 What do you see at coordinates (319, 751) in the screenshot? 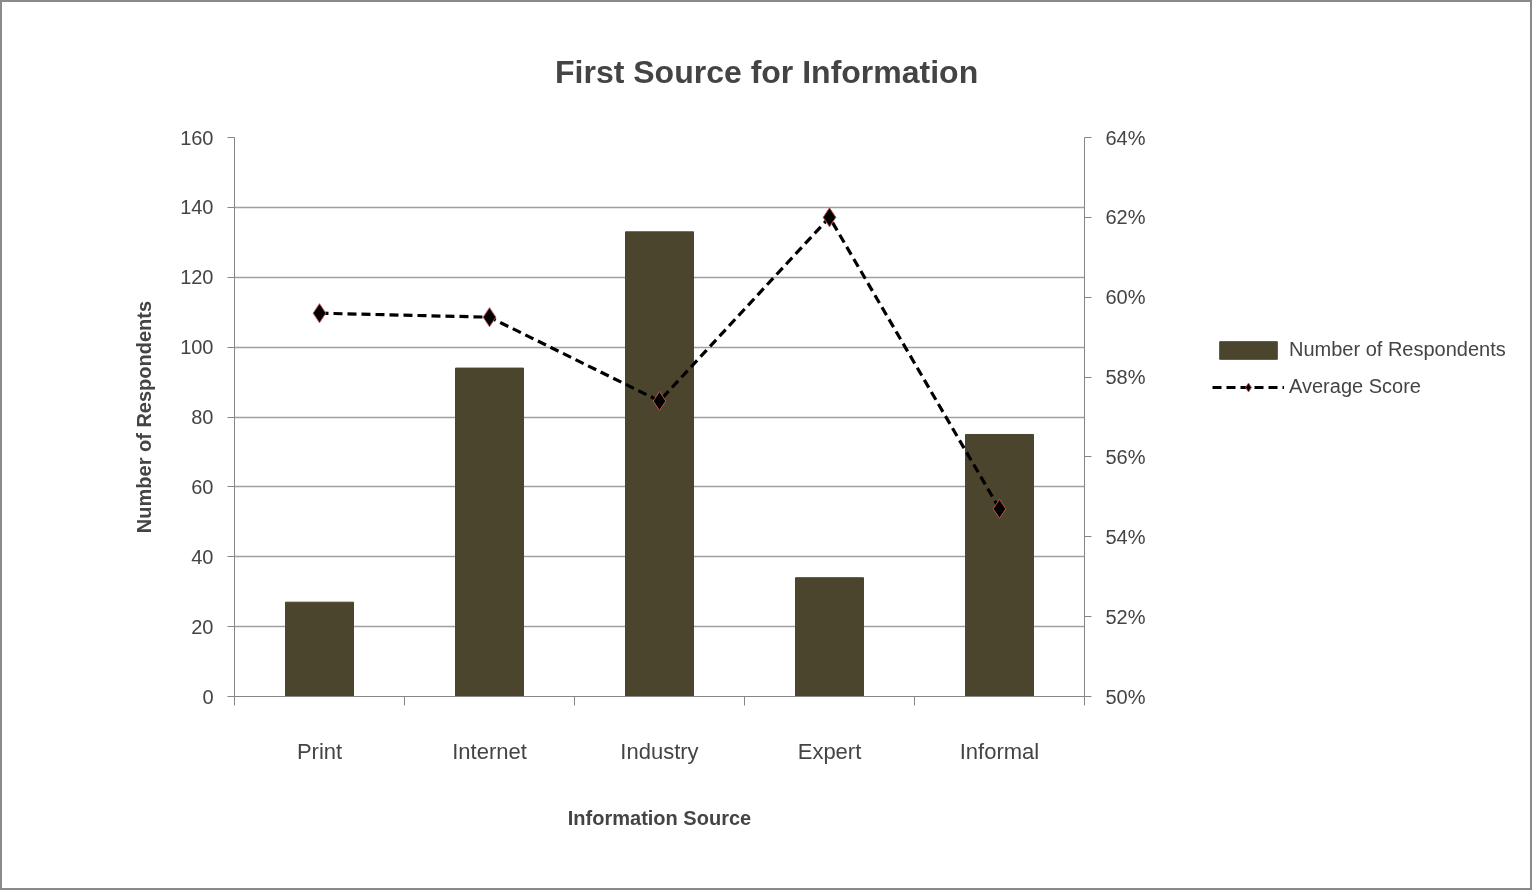
I see `x-tick-label: Print` at bounding box center [319, 751].